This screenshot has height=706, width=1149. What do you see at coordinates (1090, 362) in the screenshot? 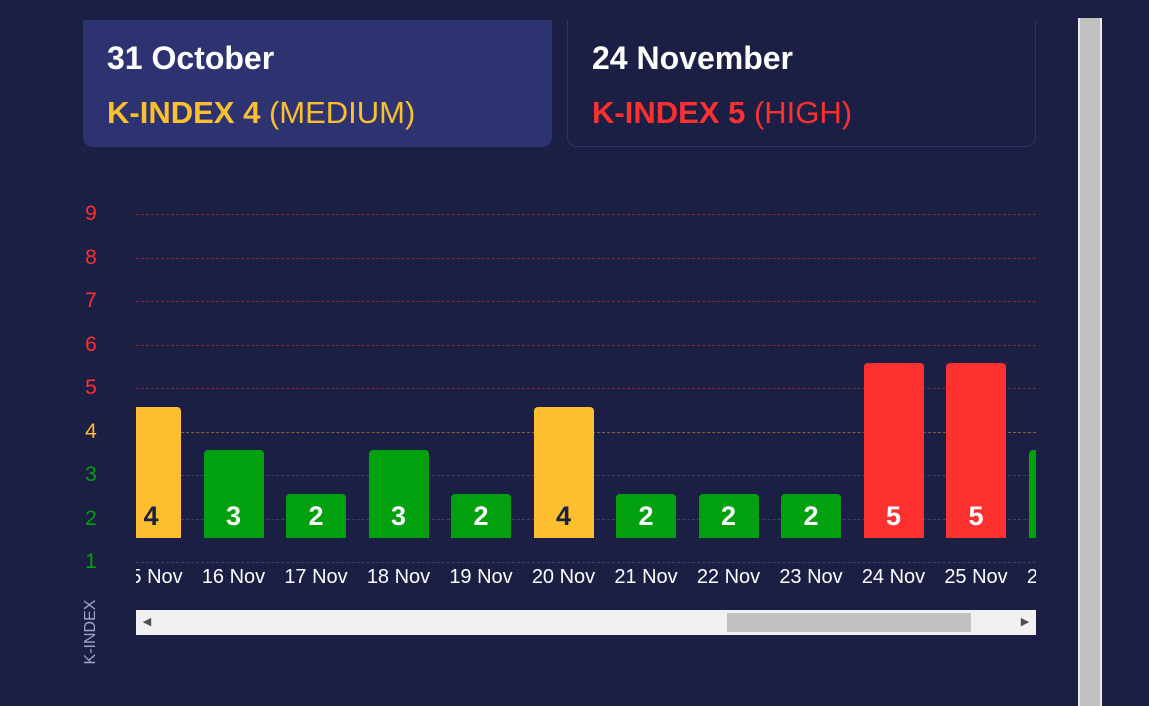
I see `page-vertical-scrollbar` at bounding box center [1090, 362].